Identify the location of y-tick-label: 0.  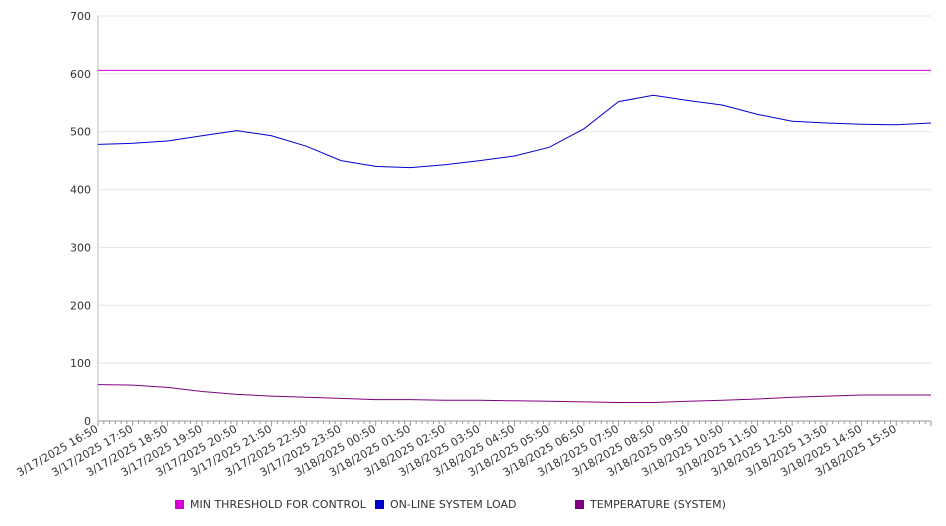
(87, 421).